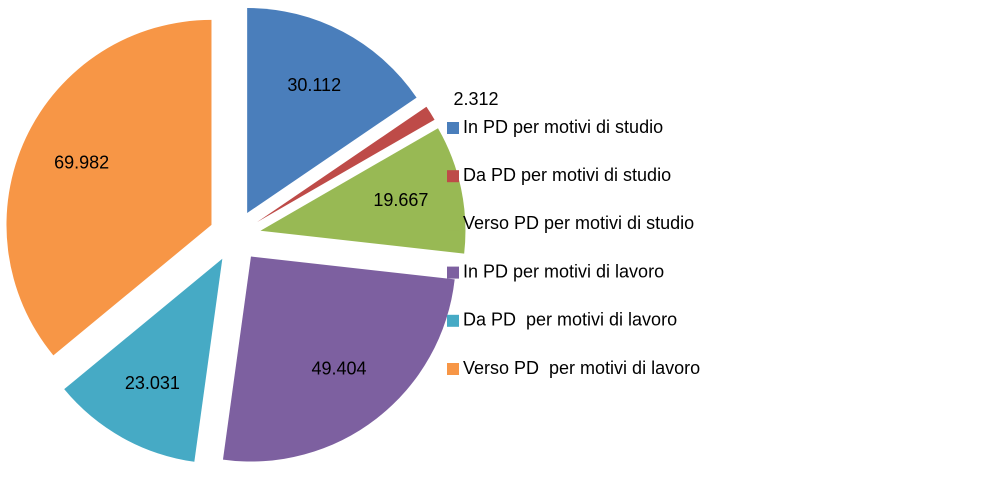  I want to click on legend-label: Da PD per motivi di lavoro, so click(570, 320).